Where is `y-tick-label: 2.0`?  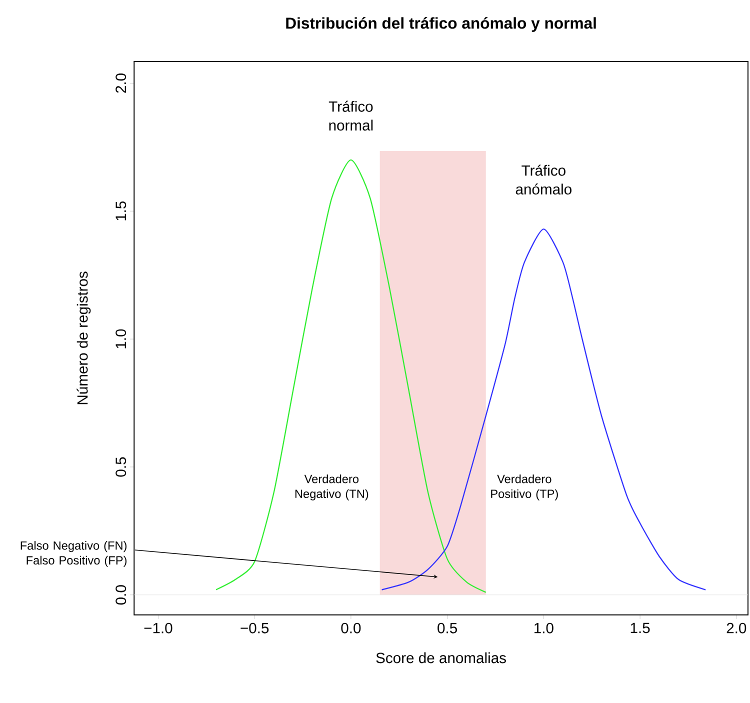
y-tick-label: 2.0 is located at coordinates (121, 83).